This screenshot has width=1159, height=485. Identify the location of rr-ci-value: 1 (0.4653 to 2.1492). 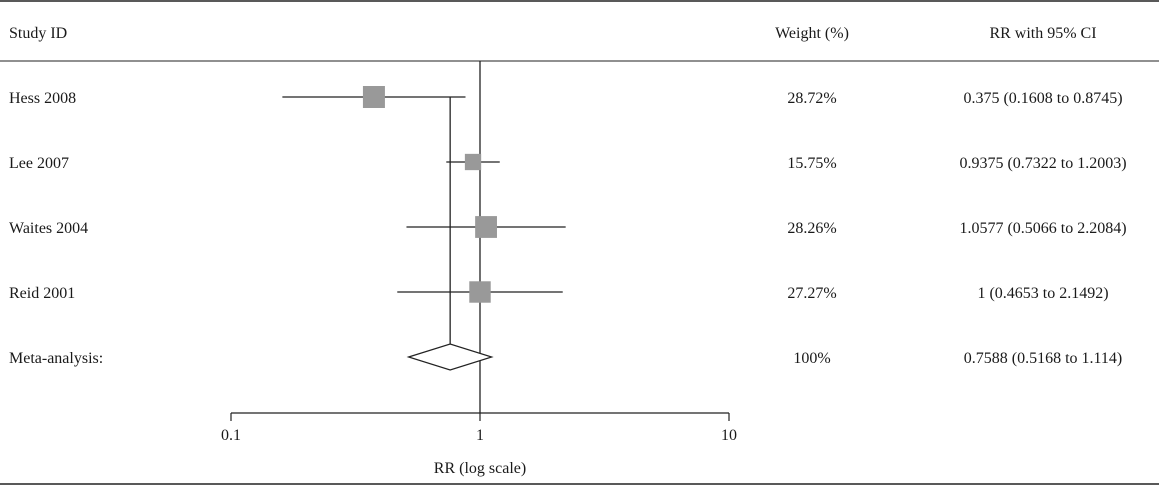
(1042, 293).